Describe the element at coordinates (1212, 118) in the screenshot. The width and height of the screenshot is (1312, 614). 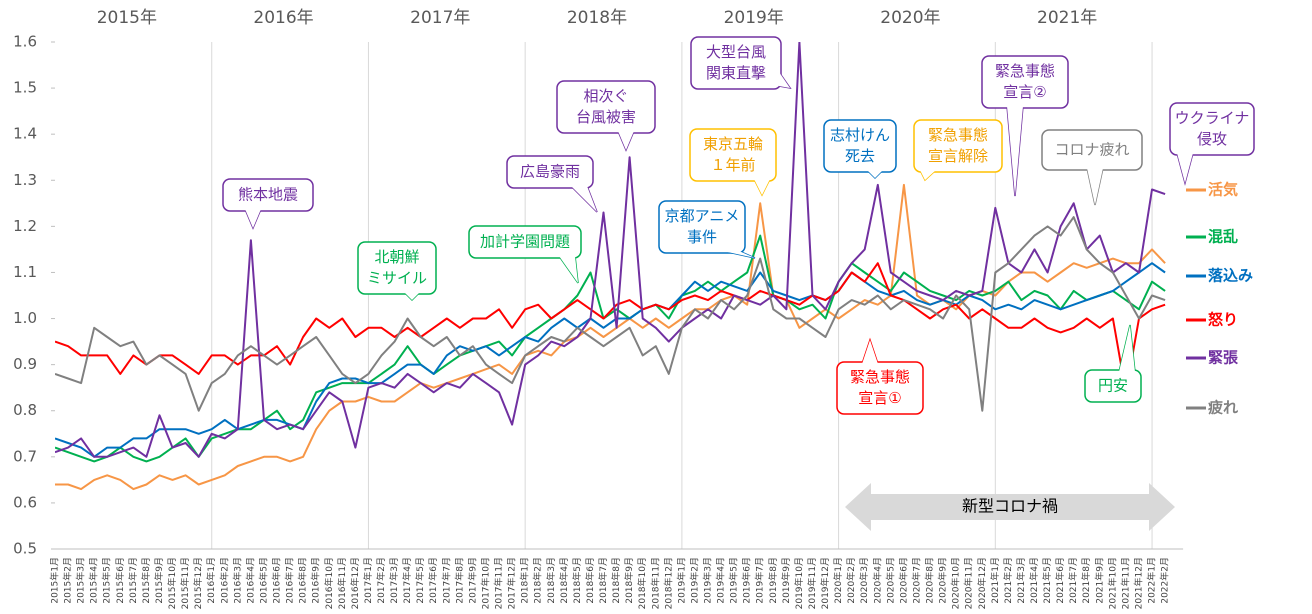
I see `callout-text: ウクライナ` at that location.